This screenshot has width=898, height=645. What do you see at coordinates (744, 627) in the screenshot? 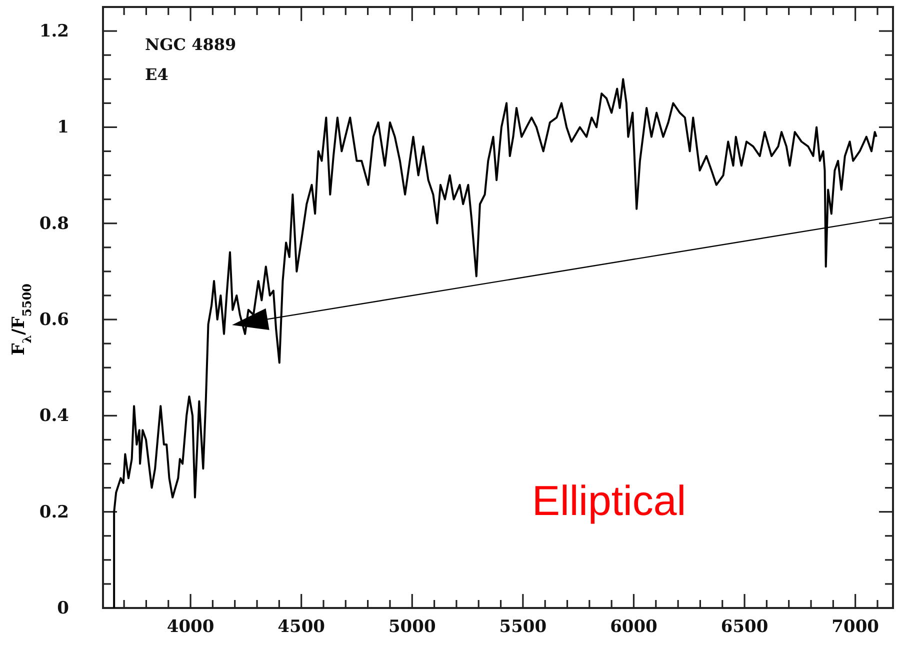
I see `x-tick-label: 6500` at bounding box center [744, 627].